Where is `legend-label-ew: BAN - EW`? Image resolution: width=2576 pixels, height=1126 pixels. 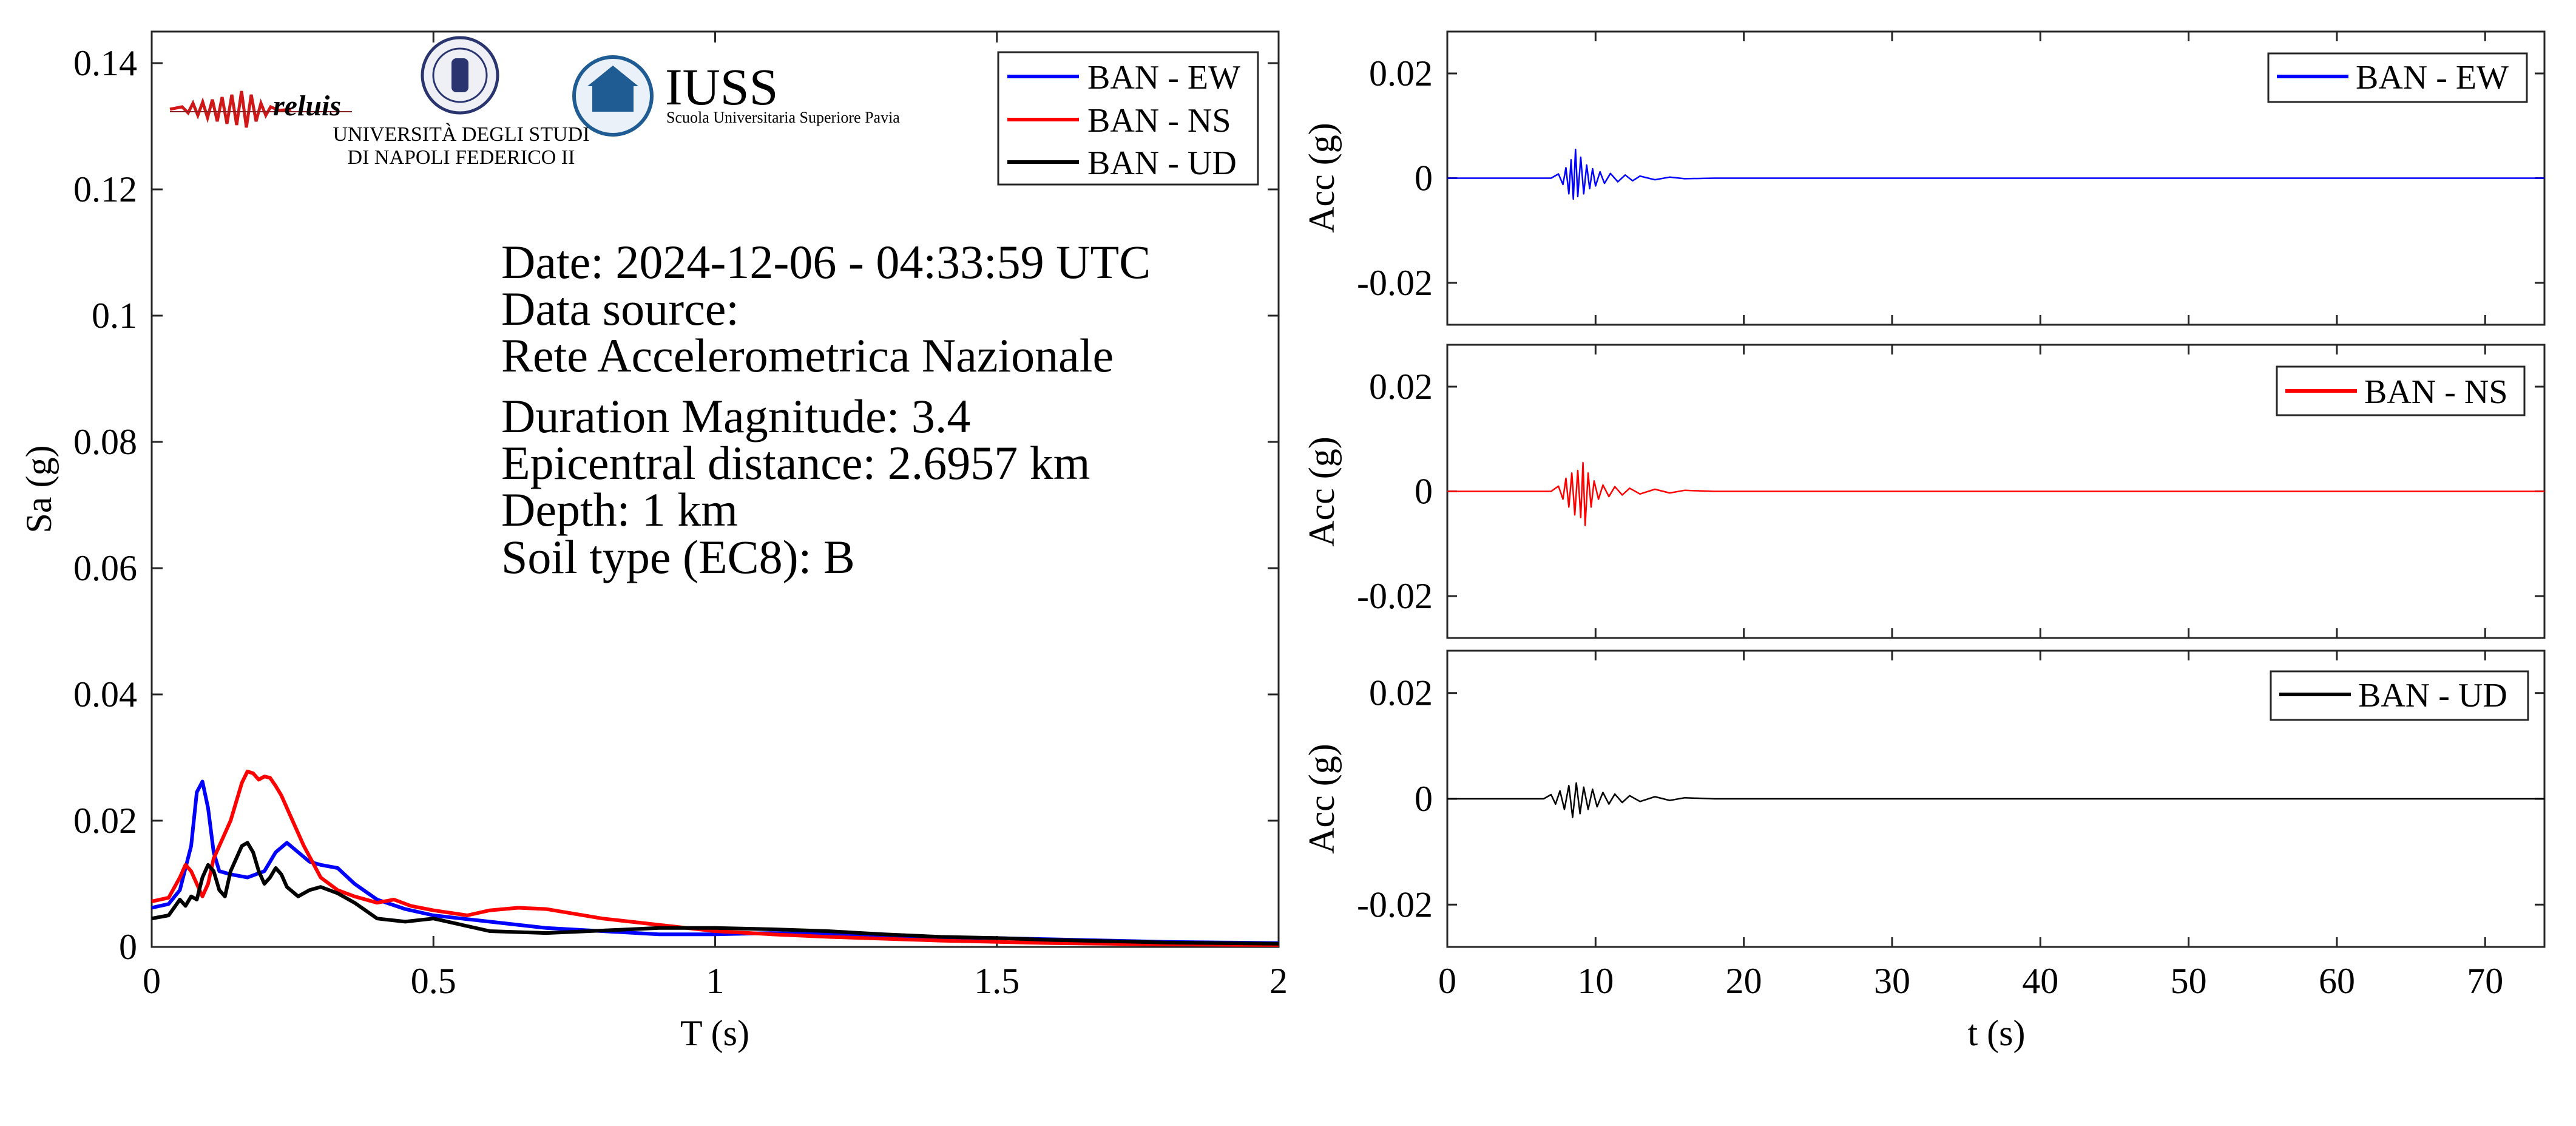 legend-label-ew: BAN - EW is located at coordinates (1163, 78).